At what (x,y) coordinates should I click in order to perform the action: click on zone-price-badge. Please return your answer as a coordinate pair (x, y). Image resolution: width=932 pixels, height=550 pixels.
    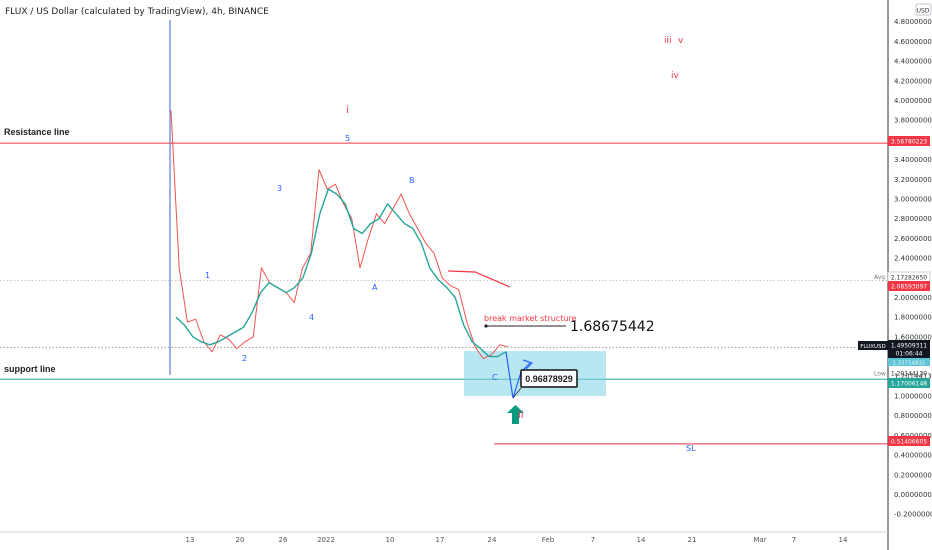
    Looking at the image, I should click on (909, 362).